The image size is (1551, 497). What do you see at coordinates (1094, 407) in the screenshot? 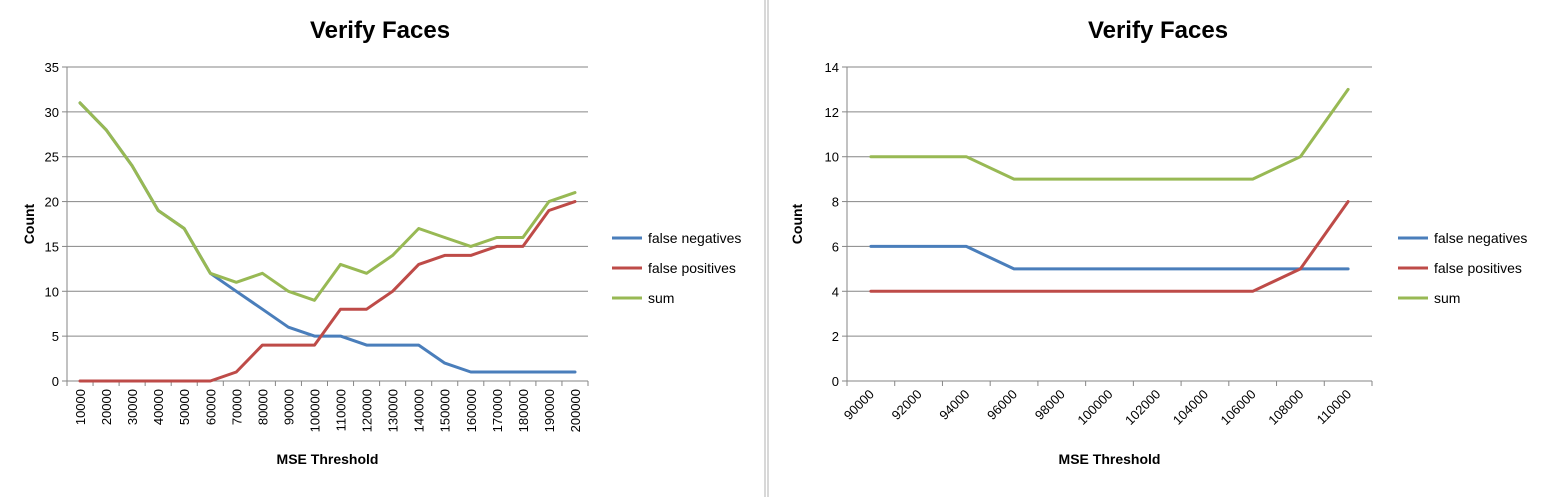
I see `x-tick-label: 100000` at bounding box center [1094, 407].